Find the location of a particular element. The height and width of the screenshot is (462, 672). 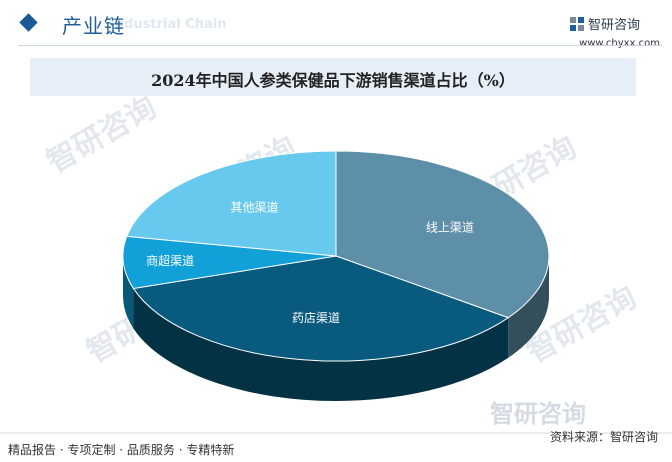

source-note: 资料来源：智研咨询 is located at coordinates (603, 437).